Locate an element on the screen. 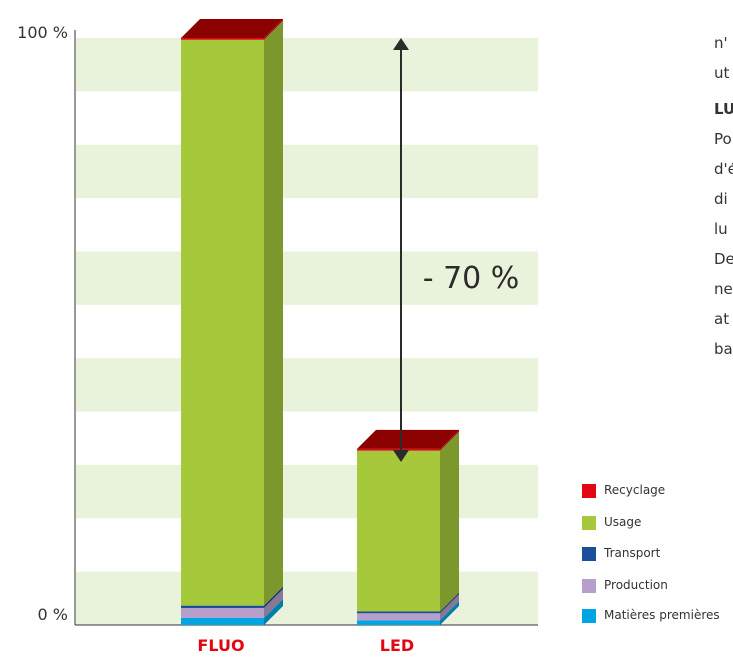 Image resolution: width=733 pixels, height=659 pixels. bar-segment-led-usage is located at coordinates (398, 531).